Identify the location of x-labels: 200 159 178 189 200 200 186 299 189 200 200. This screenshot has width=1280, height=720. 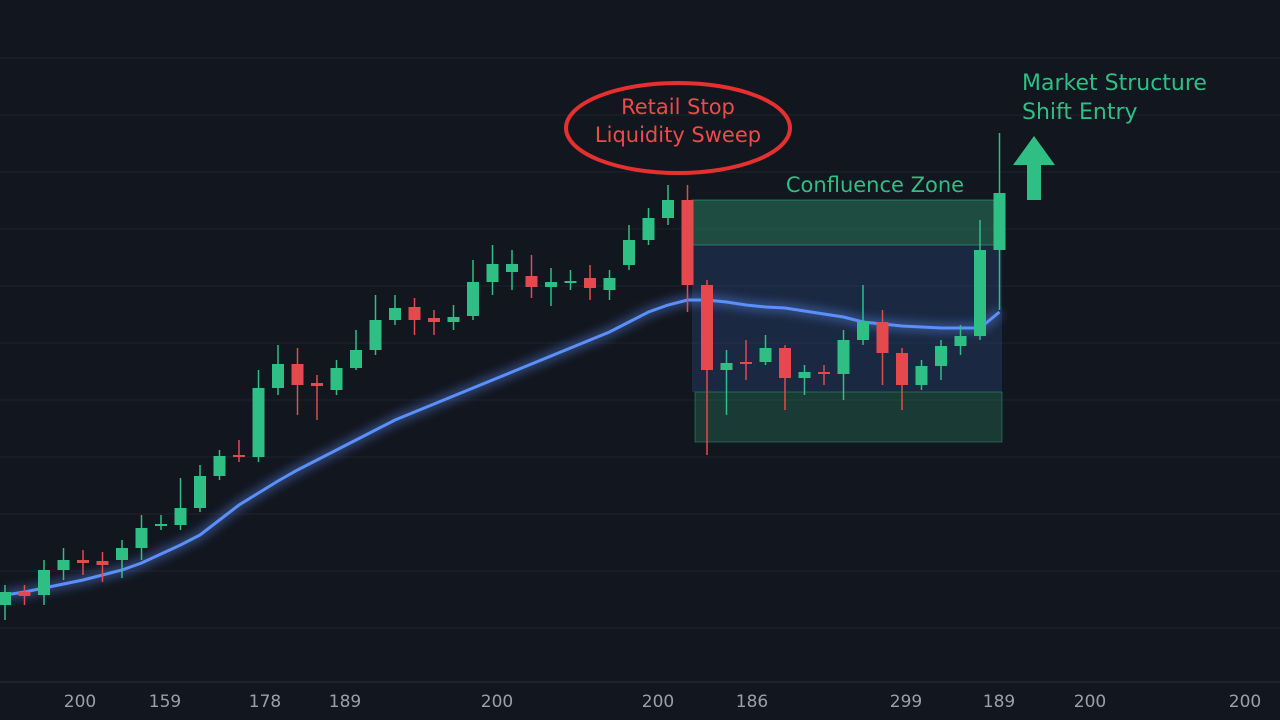
(662, 702).